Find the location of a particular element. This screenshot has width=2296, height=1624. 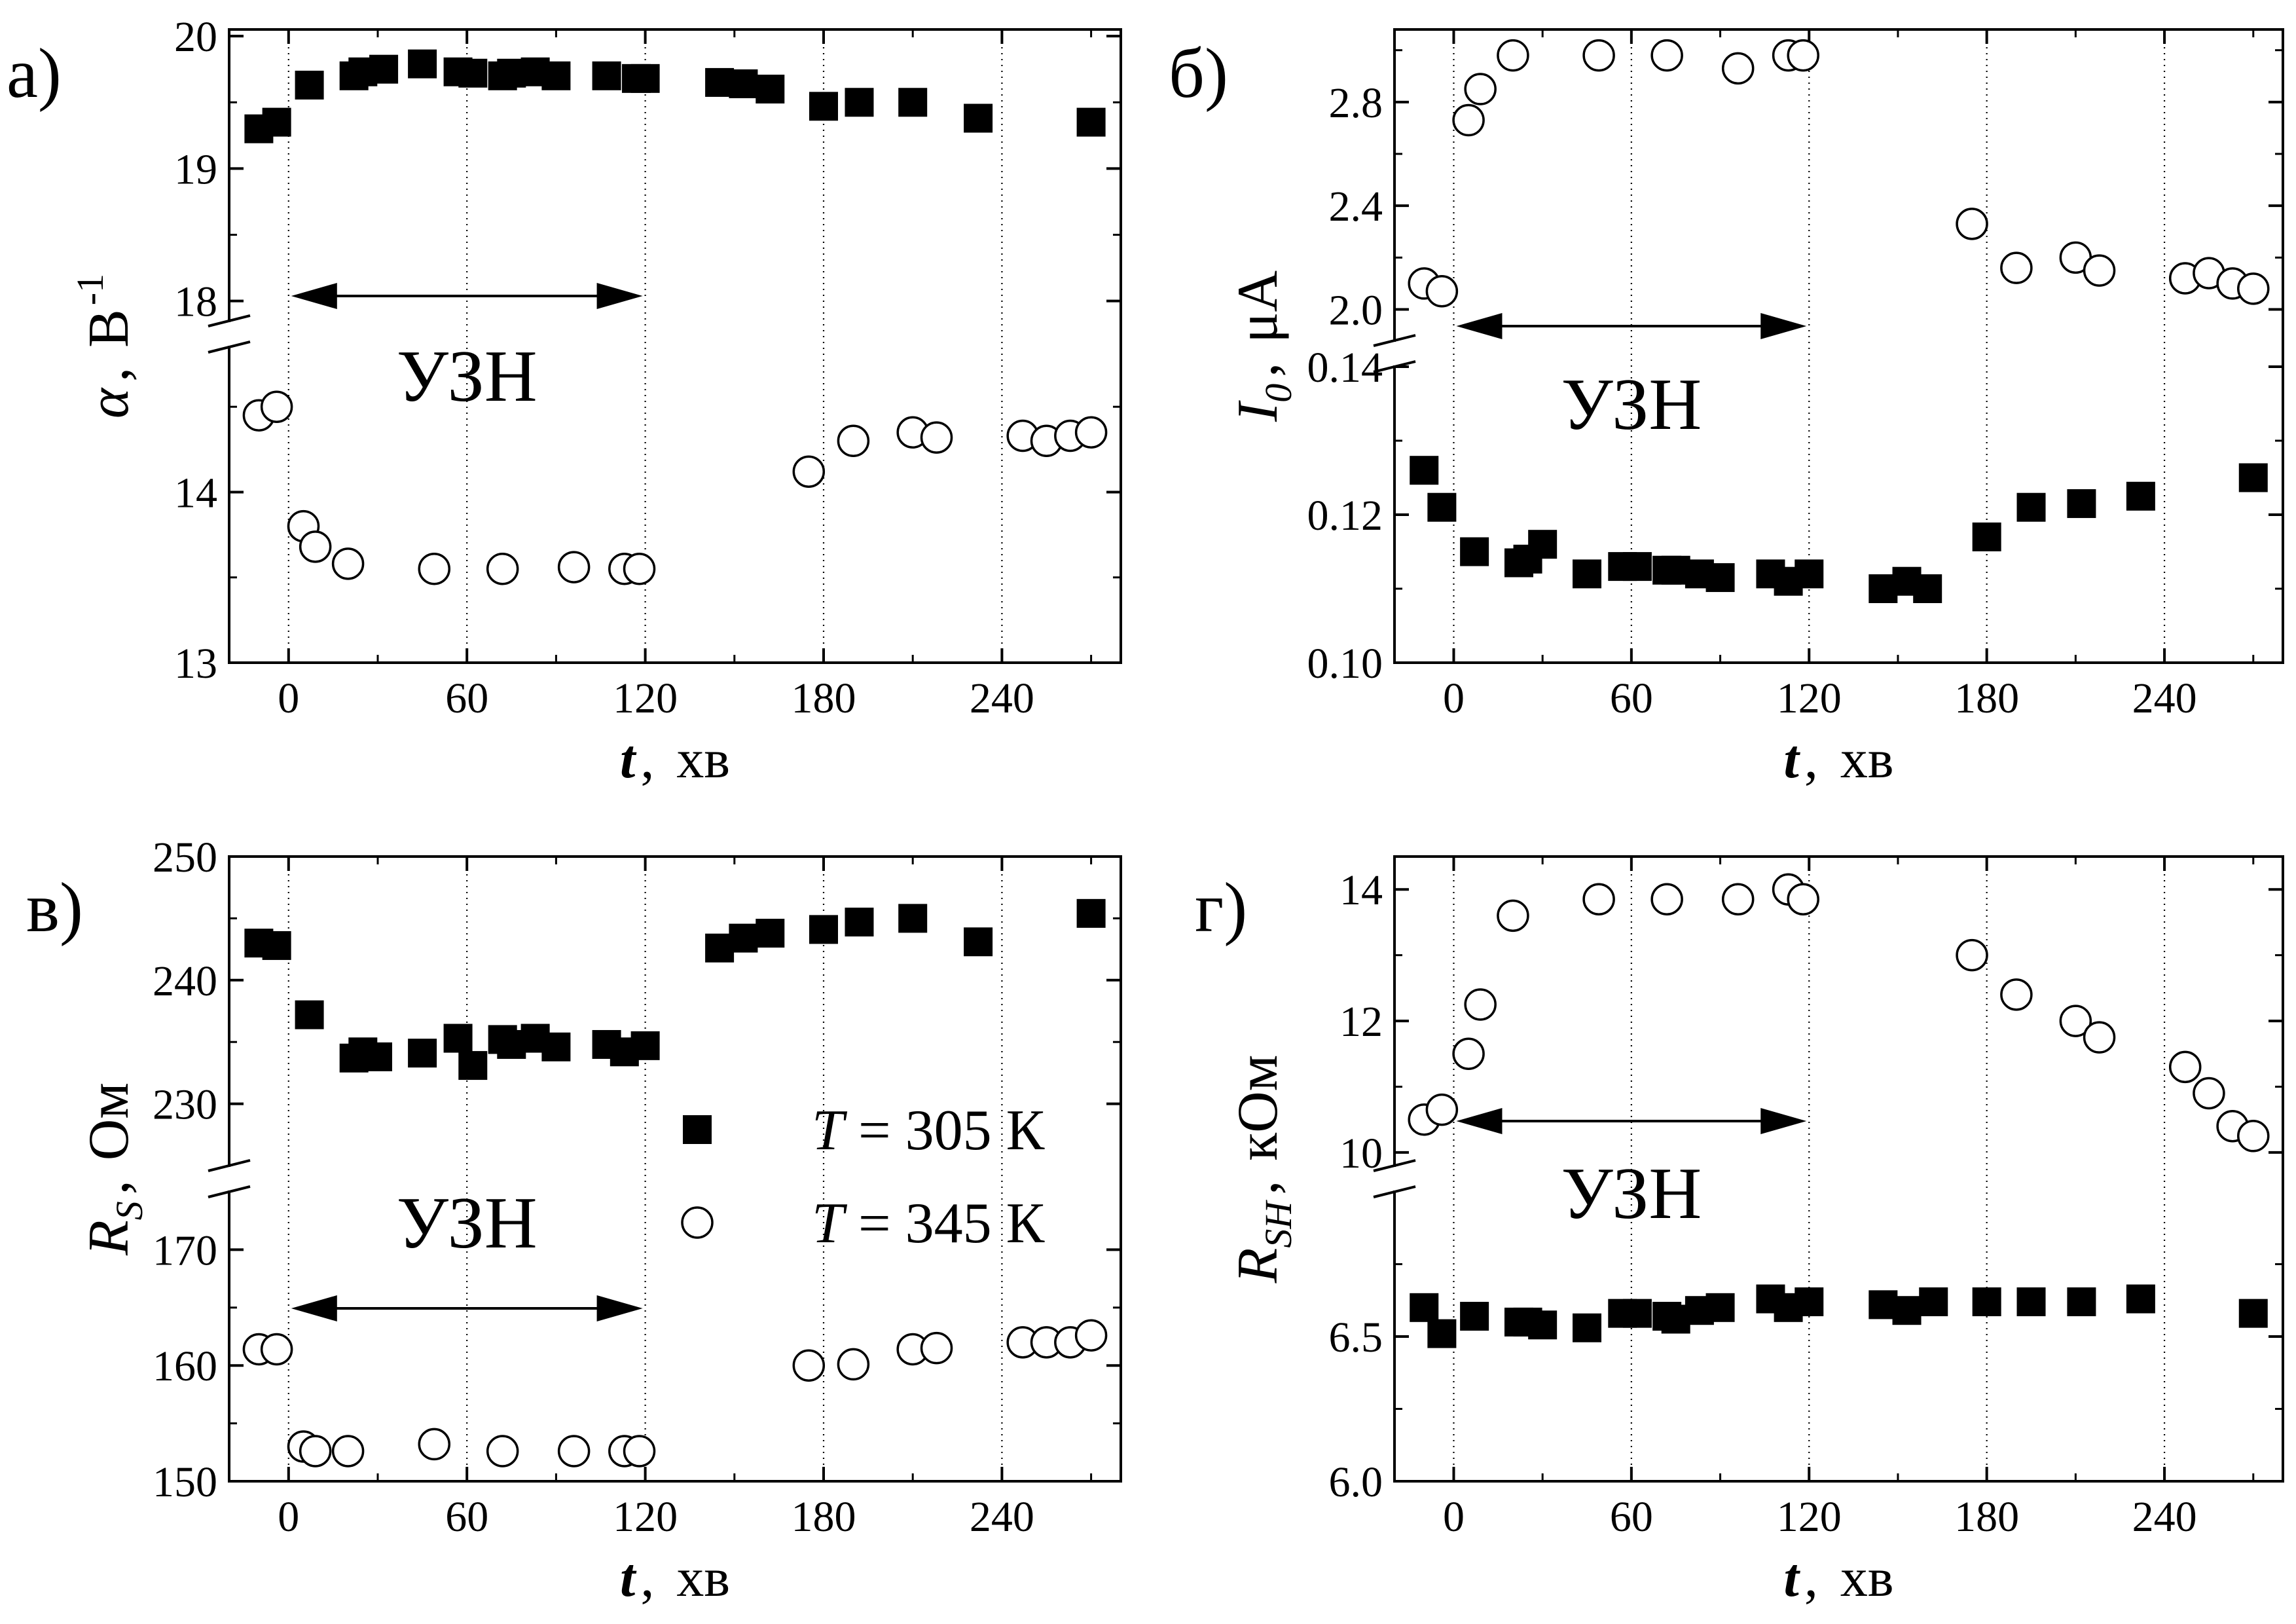

axis-break-gap is located at coordinates (1394, 353).